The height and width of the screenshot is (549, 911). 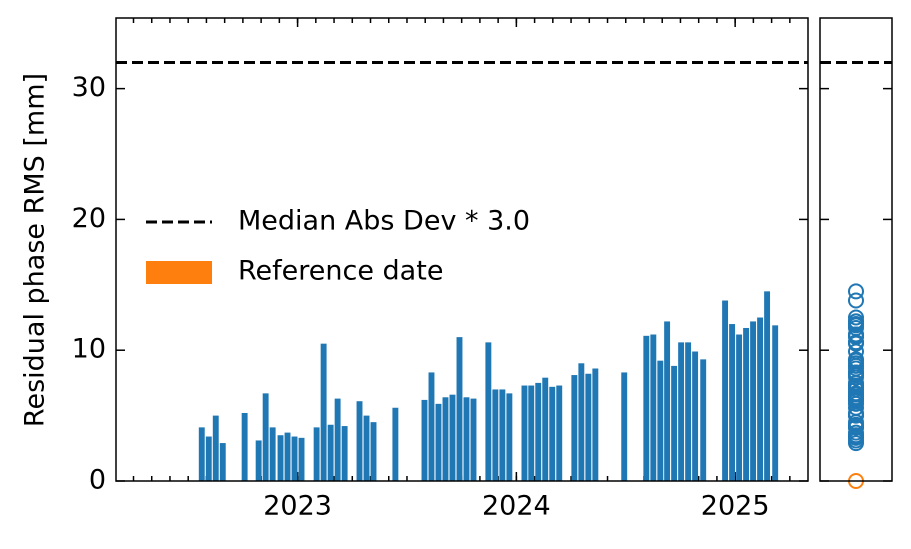 I want to click on legend-label: Median Abs Dev * 3.0, so click(x=384, y=221).